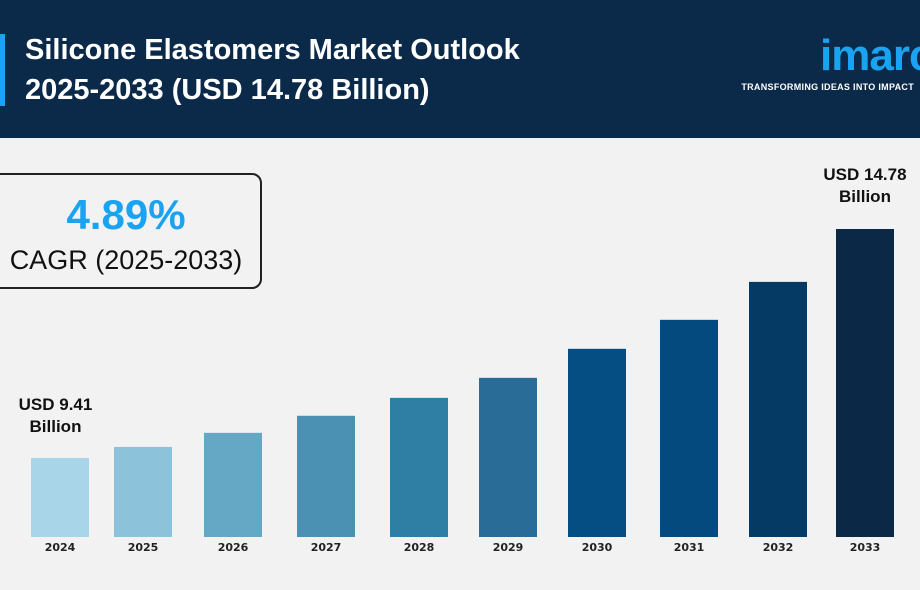 Image resolution: width=920 pixels, height=590 pixels. Describe the element at coordinates (2, 70) in the screenshot. I see `title-accent-bar` at that location.